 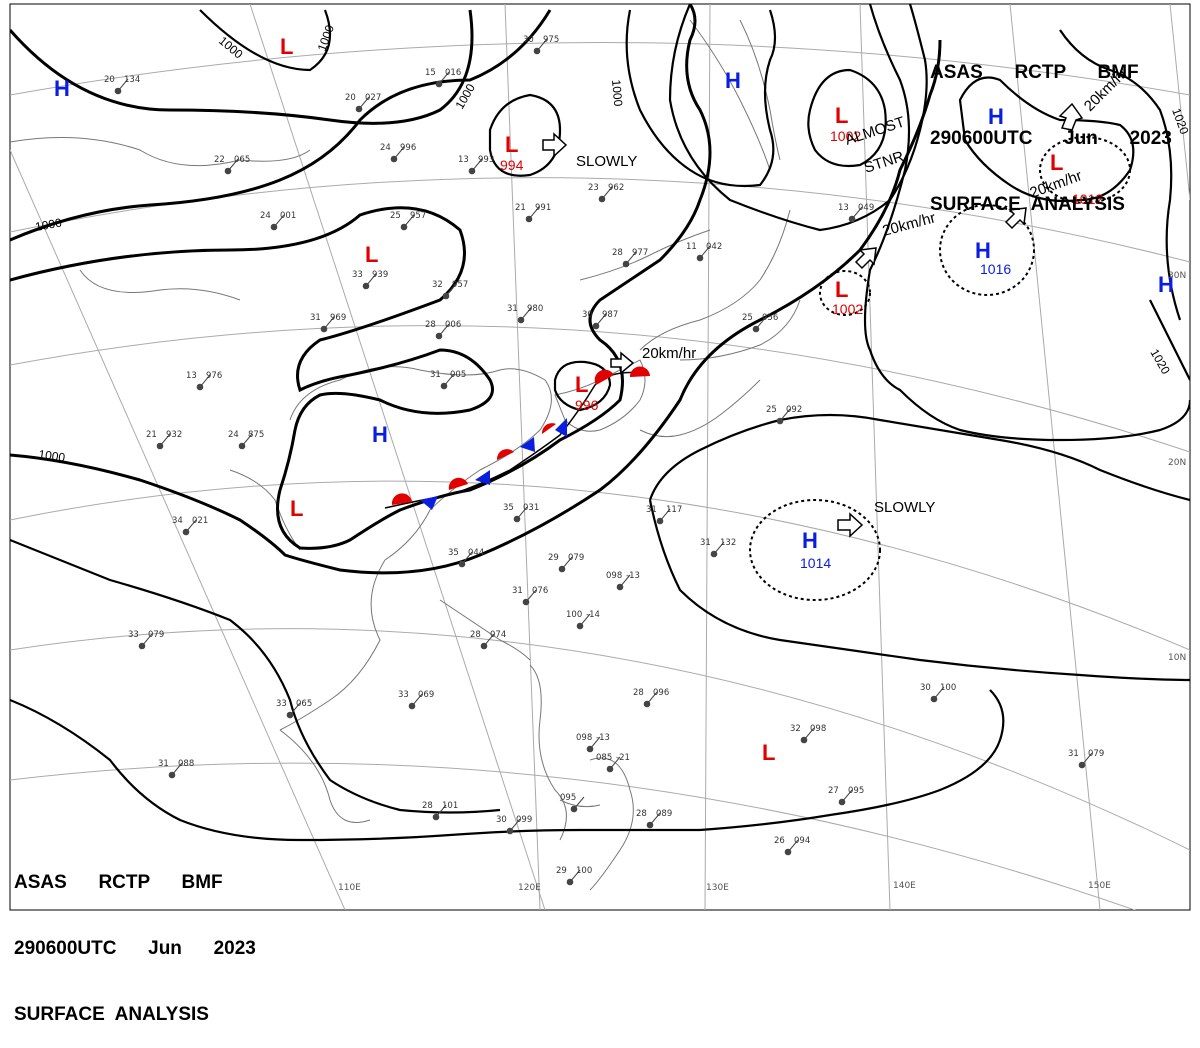 I want to click on isobar-label: 1000, so click(x=617, y=93).